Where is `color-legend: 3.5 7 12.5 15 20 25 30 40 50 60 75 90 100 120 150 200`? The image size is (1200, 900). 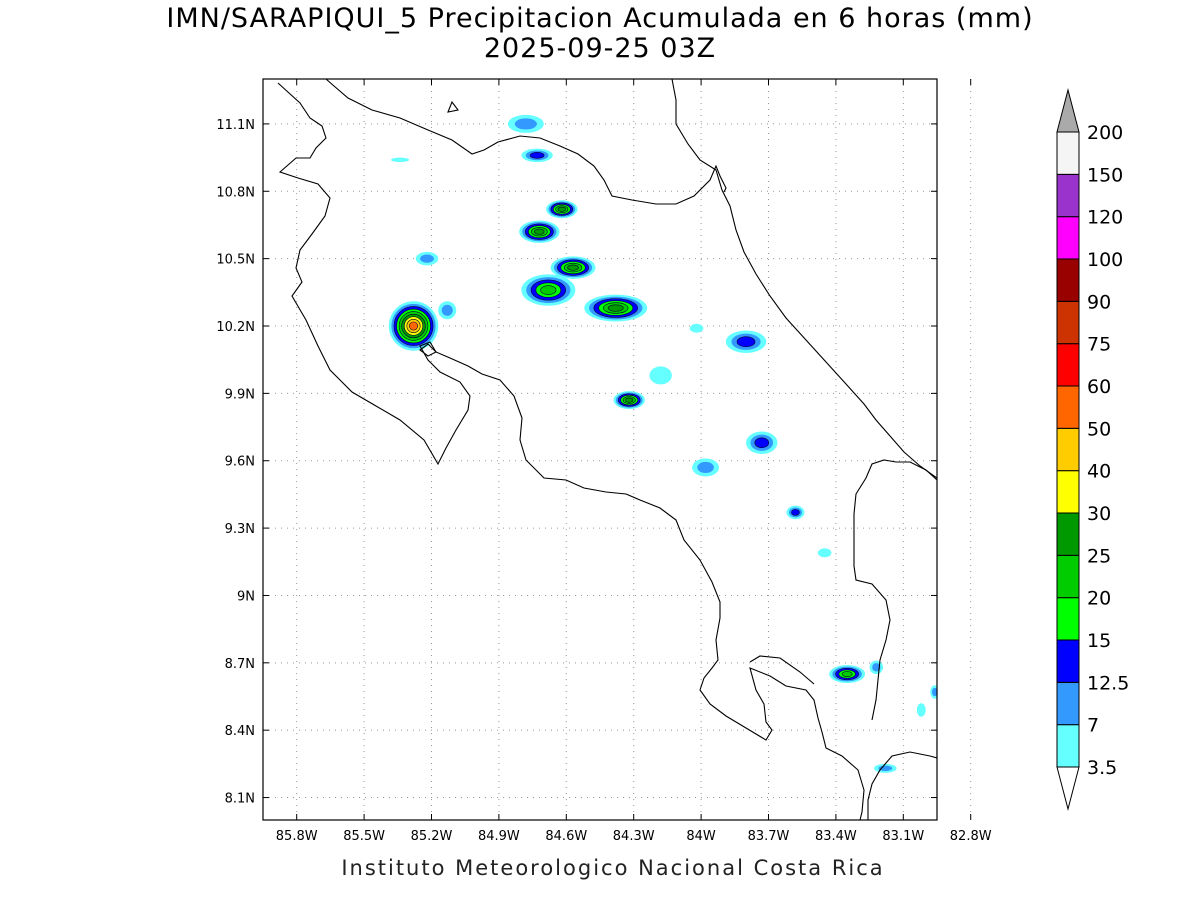 color-legend: 3.5 7 12.5 15 20 25 30 40 50 60 75 90 100 120 150 200 is located at coordinates (1092, 449).